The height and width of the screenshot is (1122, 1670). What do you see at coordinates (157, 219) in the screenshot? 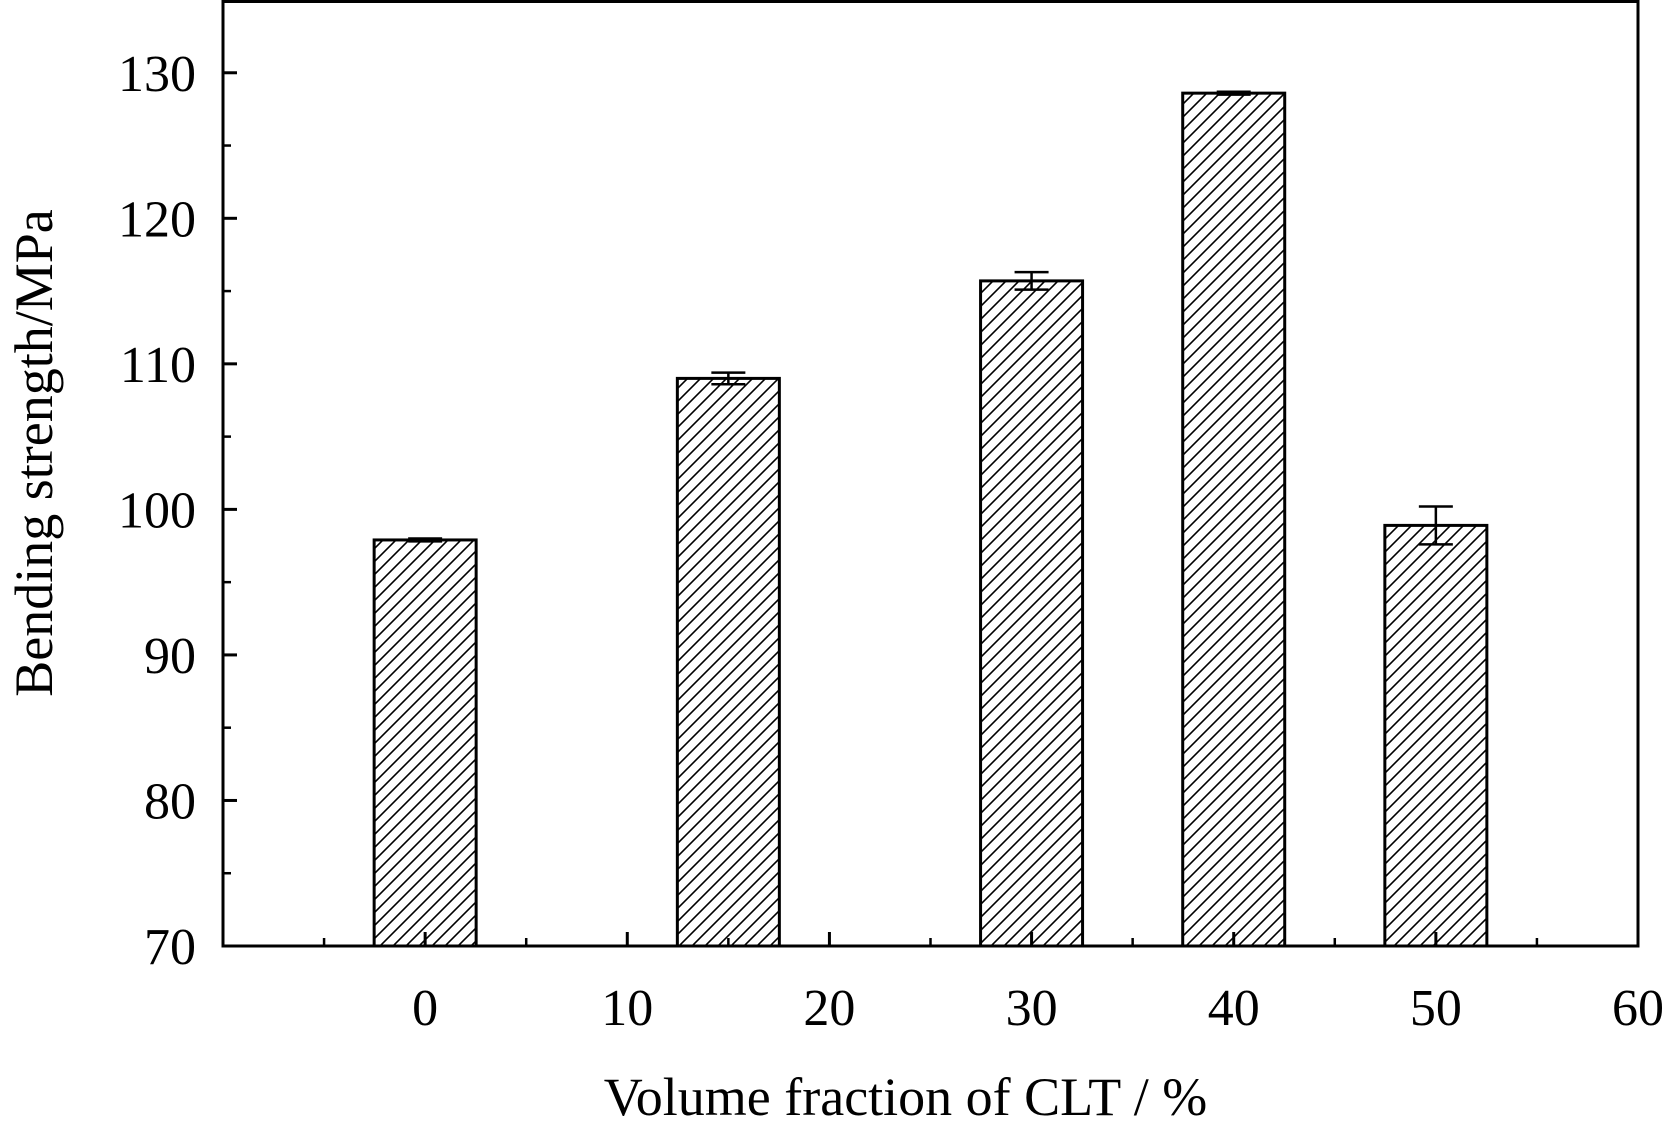
I see `y-tick-label: 120` at bounding box center [157, 219].